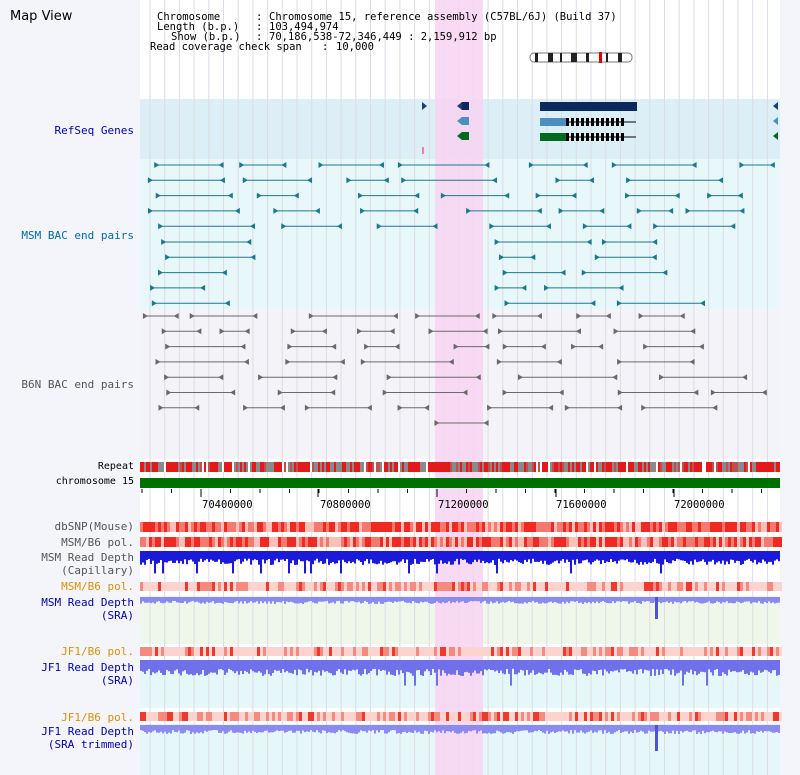 Image resolution: width=800 pixels, height=775 pixels. What do you see at coordinates (97, 717) in the screenshot?
I see `jf1-b6-pol-label-2: JF1/B6 pol.` at bounding box center [97, 717].